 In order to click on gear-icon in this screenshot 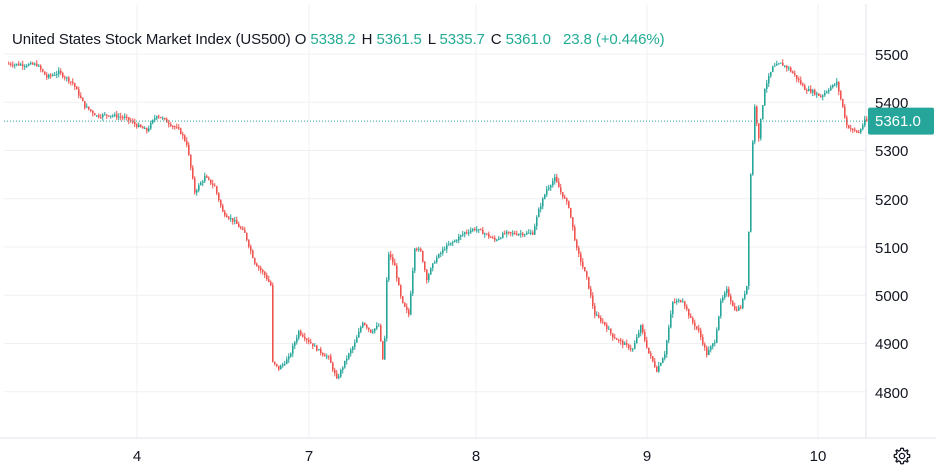, I will do `click(902, 456)`.